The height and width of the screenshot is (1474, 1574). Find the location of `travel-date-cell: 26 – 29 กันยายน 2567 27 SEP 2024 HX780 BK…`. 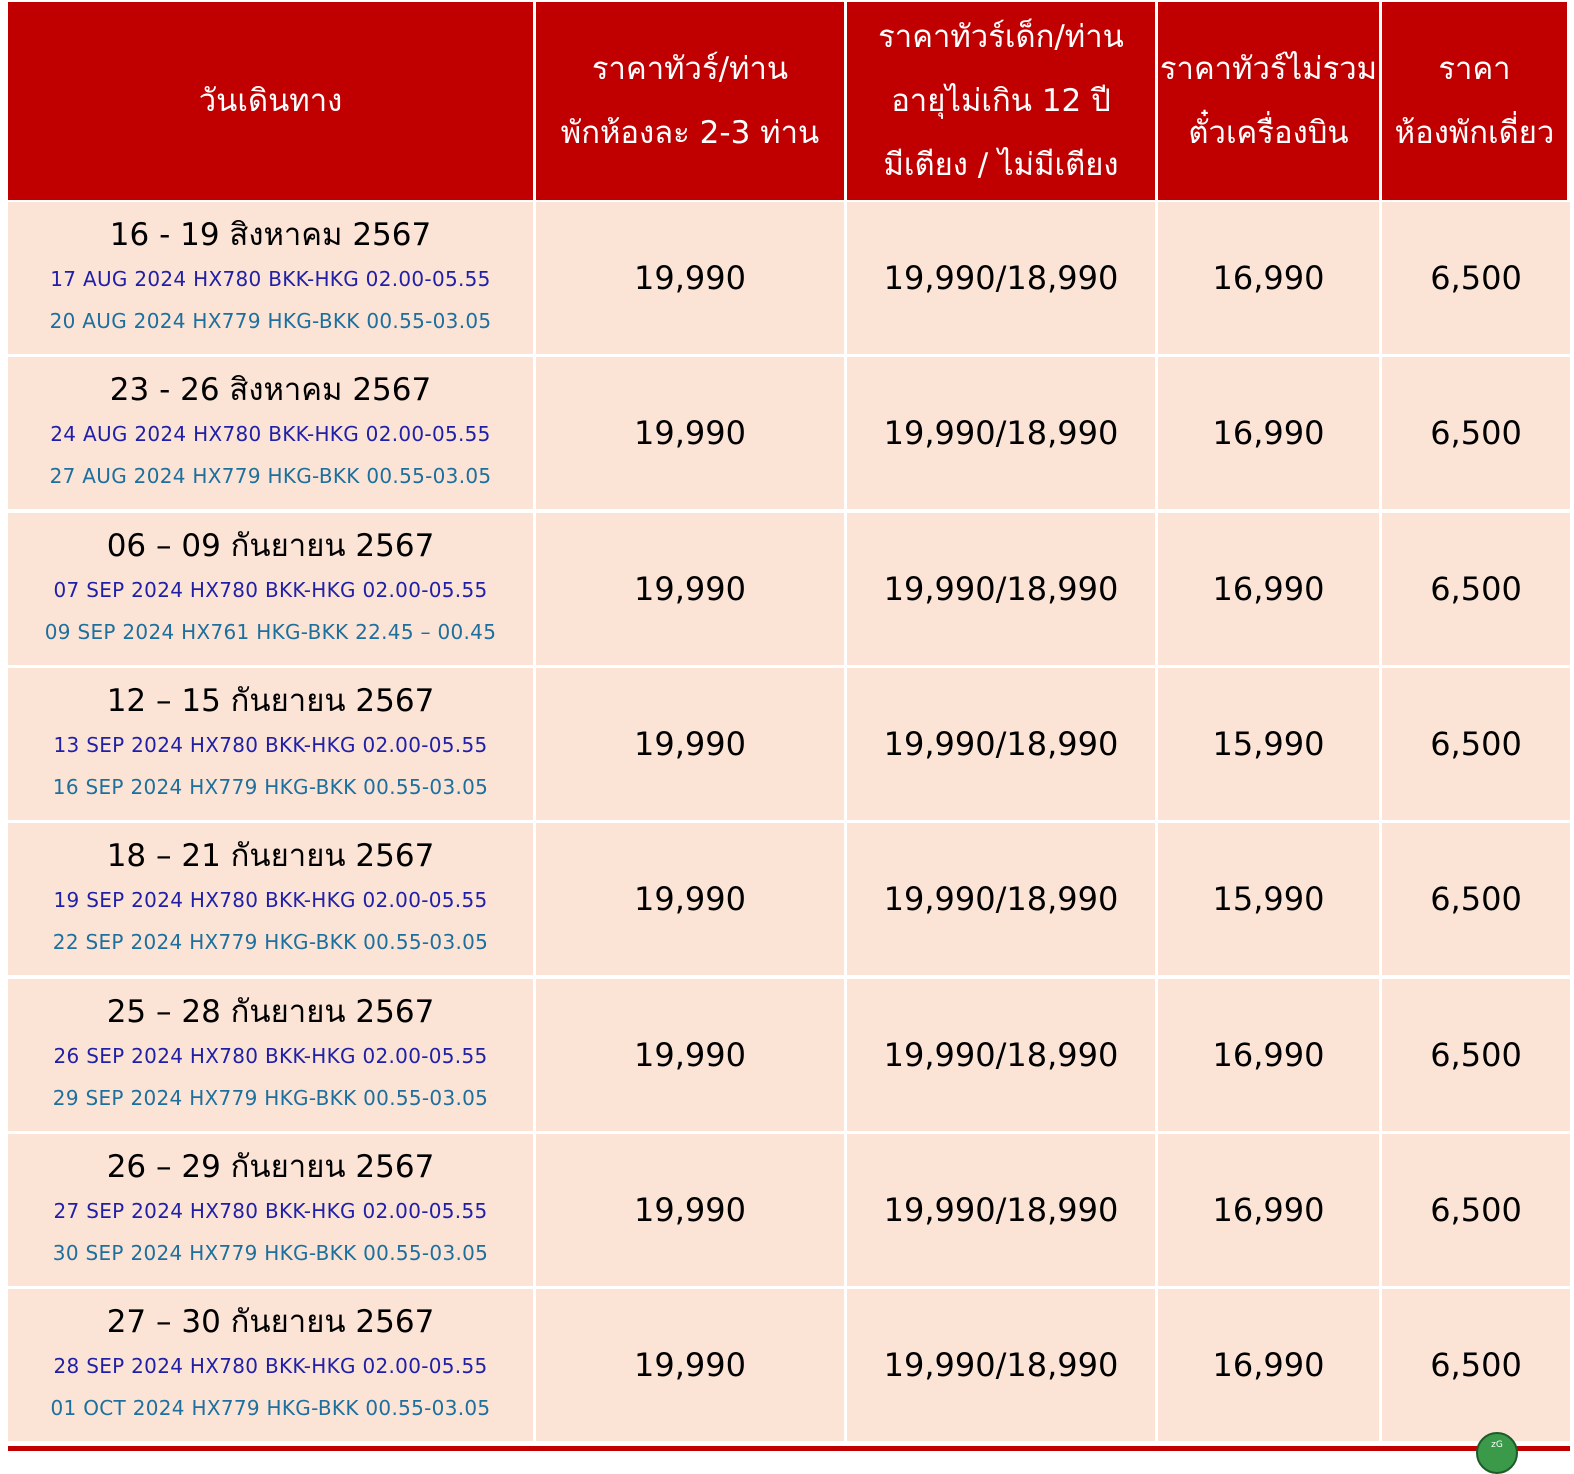

travel-date-cell: 26 – 29 กันยายน 2567 27 SEP 2024 HX780 BK… is located at coordinates (270, 1210).